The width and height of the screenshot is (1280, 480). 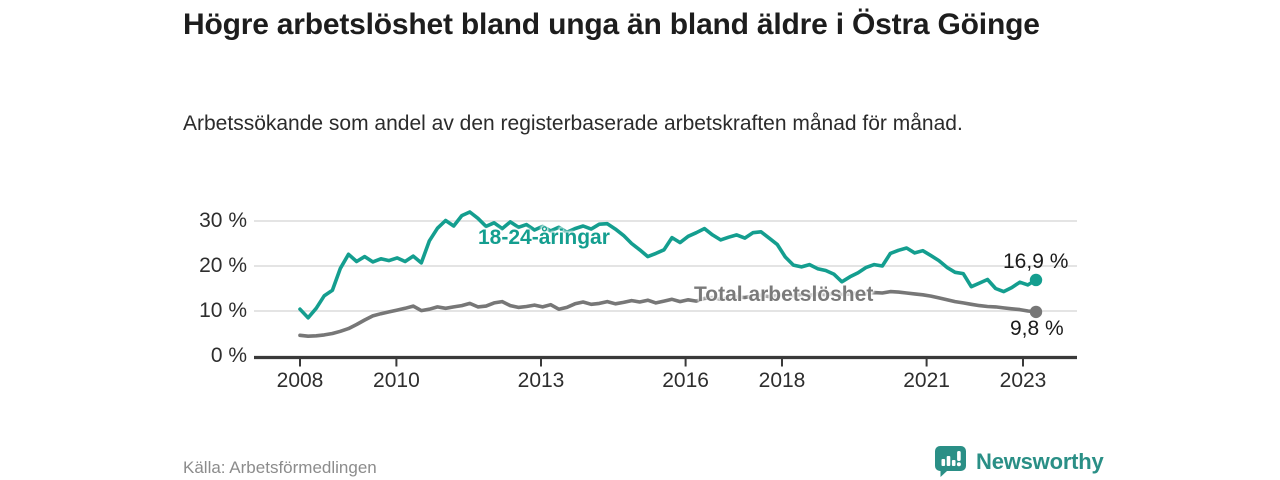 I want to click on x-tick-label-2008: 2008, so click(x=300, y=380).